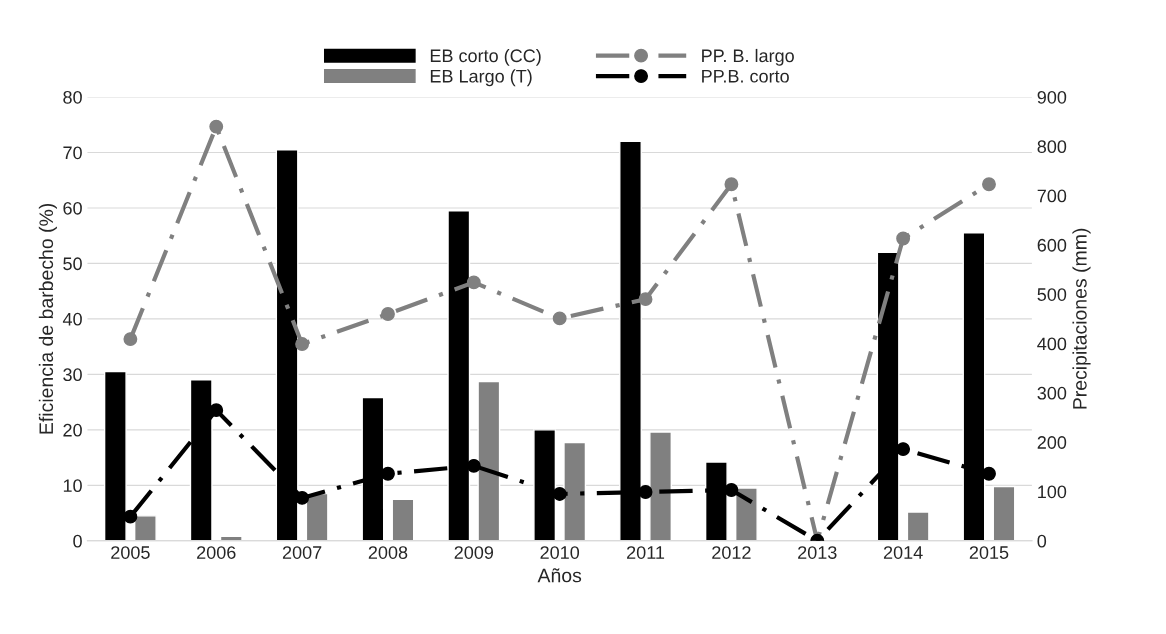 This screenshot has width=1166, height=634. What do you see at coordinates (1052, 344) in the screenshot?
I see `y2-tick-label: 400` at bounding box center [1052, 344].